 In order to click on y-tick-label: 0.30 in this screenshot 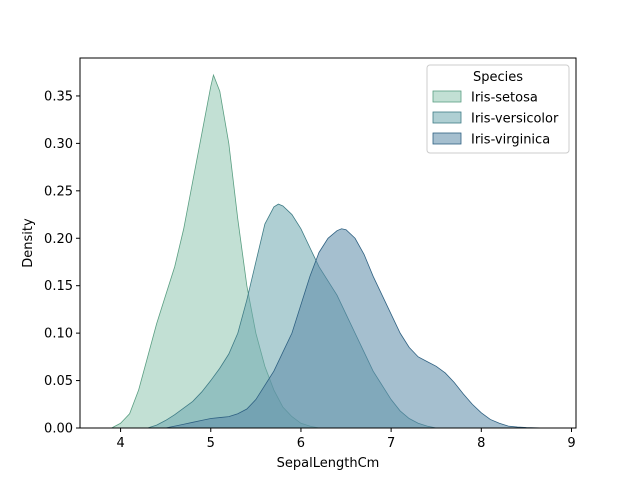, I will do `click(58, 144)`.